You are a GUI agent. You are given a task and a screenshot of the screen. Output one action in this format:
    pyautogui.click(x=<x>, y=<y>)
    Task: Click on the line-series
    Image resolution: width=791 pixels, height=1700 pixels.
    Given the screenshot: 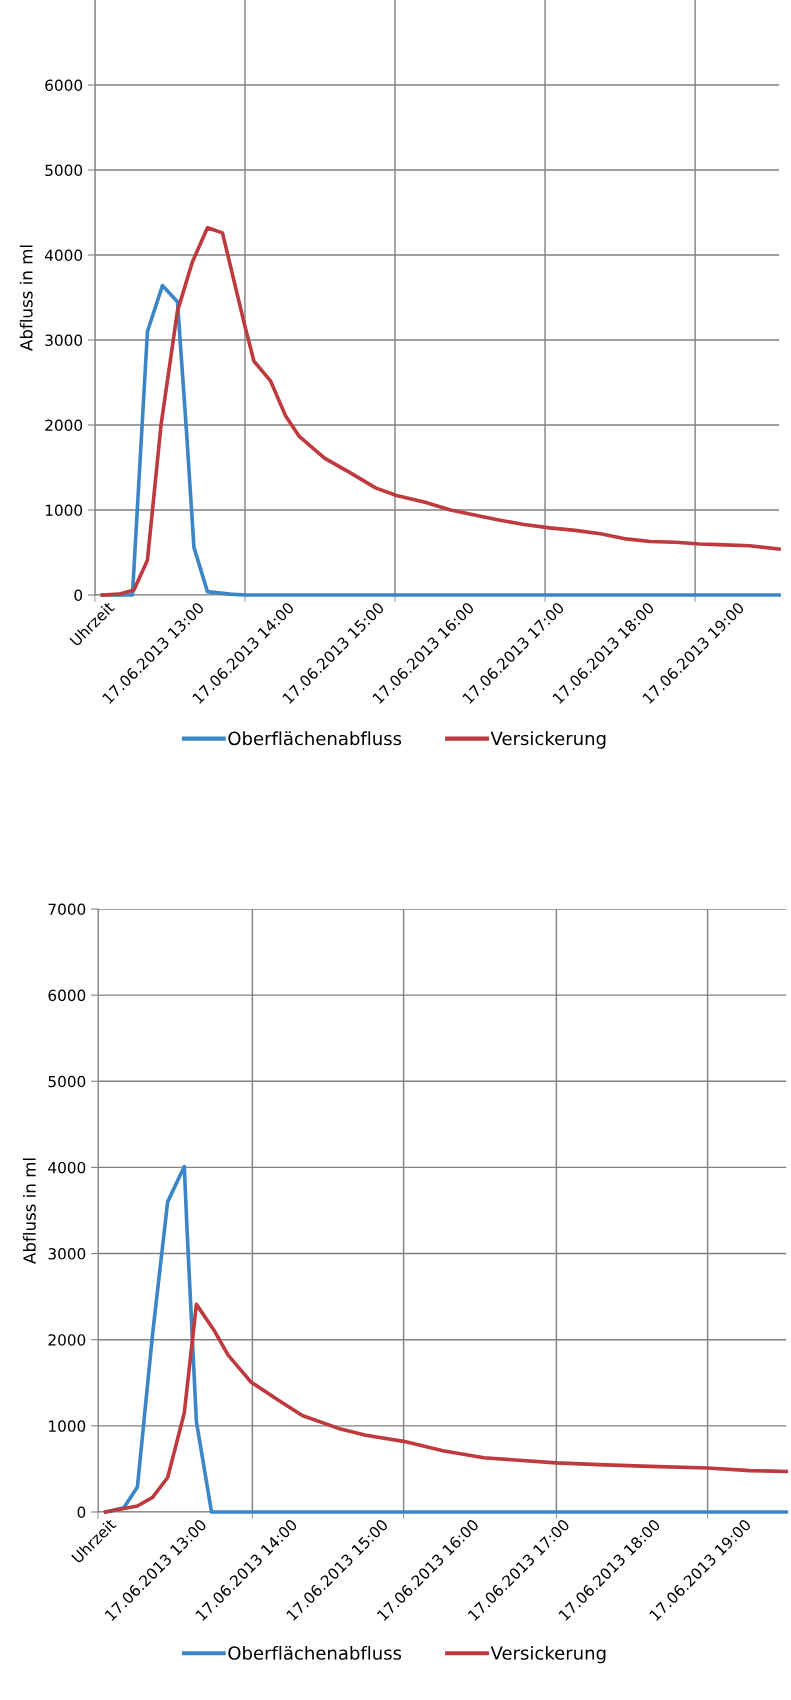 What is the action you would take?
    pyautogui.click(x=446, y=1408)
    